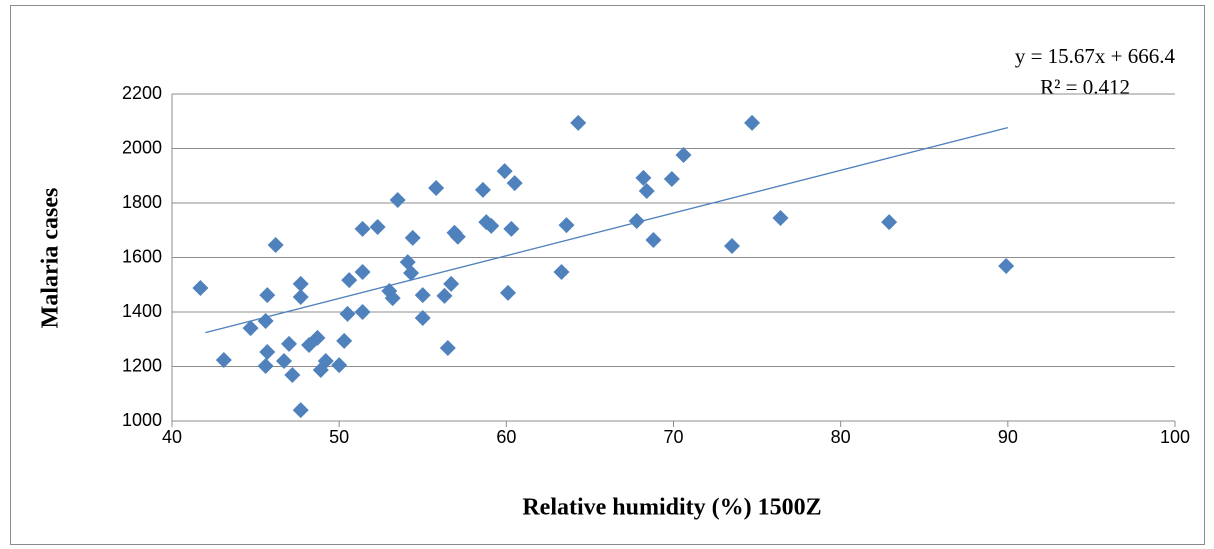 This screenshot has width=1214, height=549. Describe the element at coordinates (673, 437) in the screenshot. I see `x-tick-label: 70` at that location.